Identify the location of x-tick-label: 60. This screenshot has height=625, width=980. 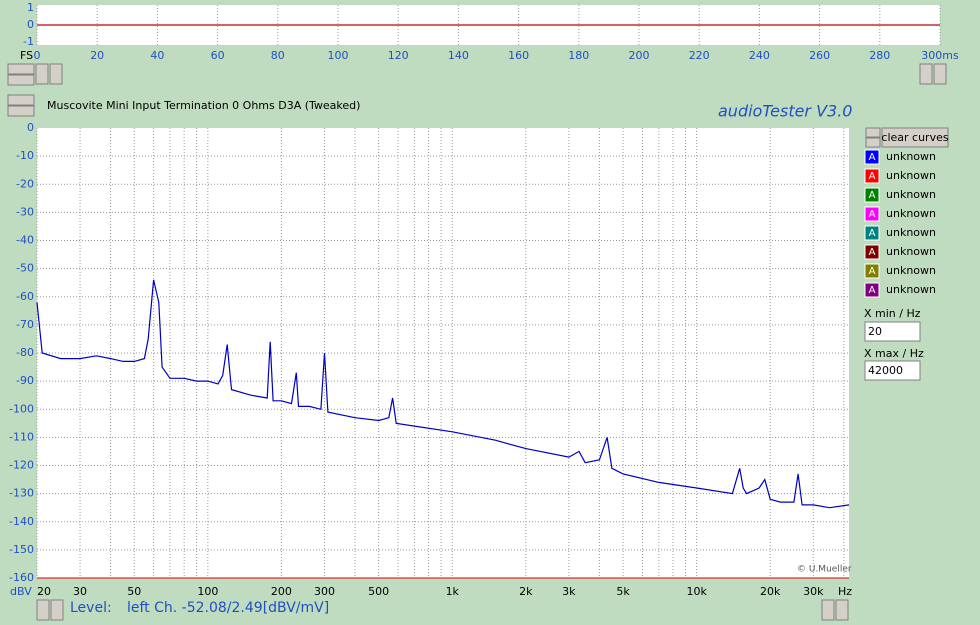
(218, 55).